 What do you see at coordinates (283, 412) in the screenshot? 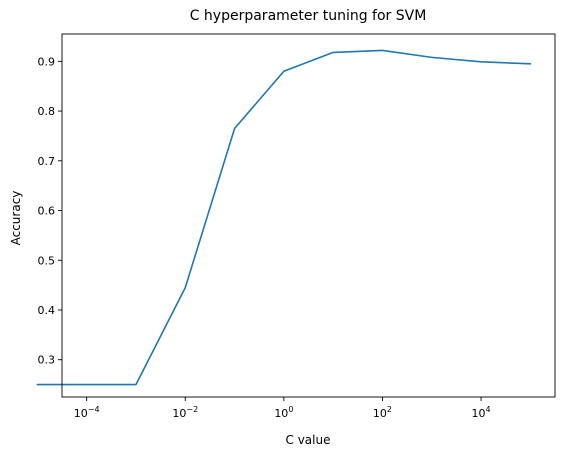
I see `x-tick-label: 10⁰` at bounding box center [283, 412].